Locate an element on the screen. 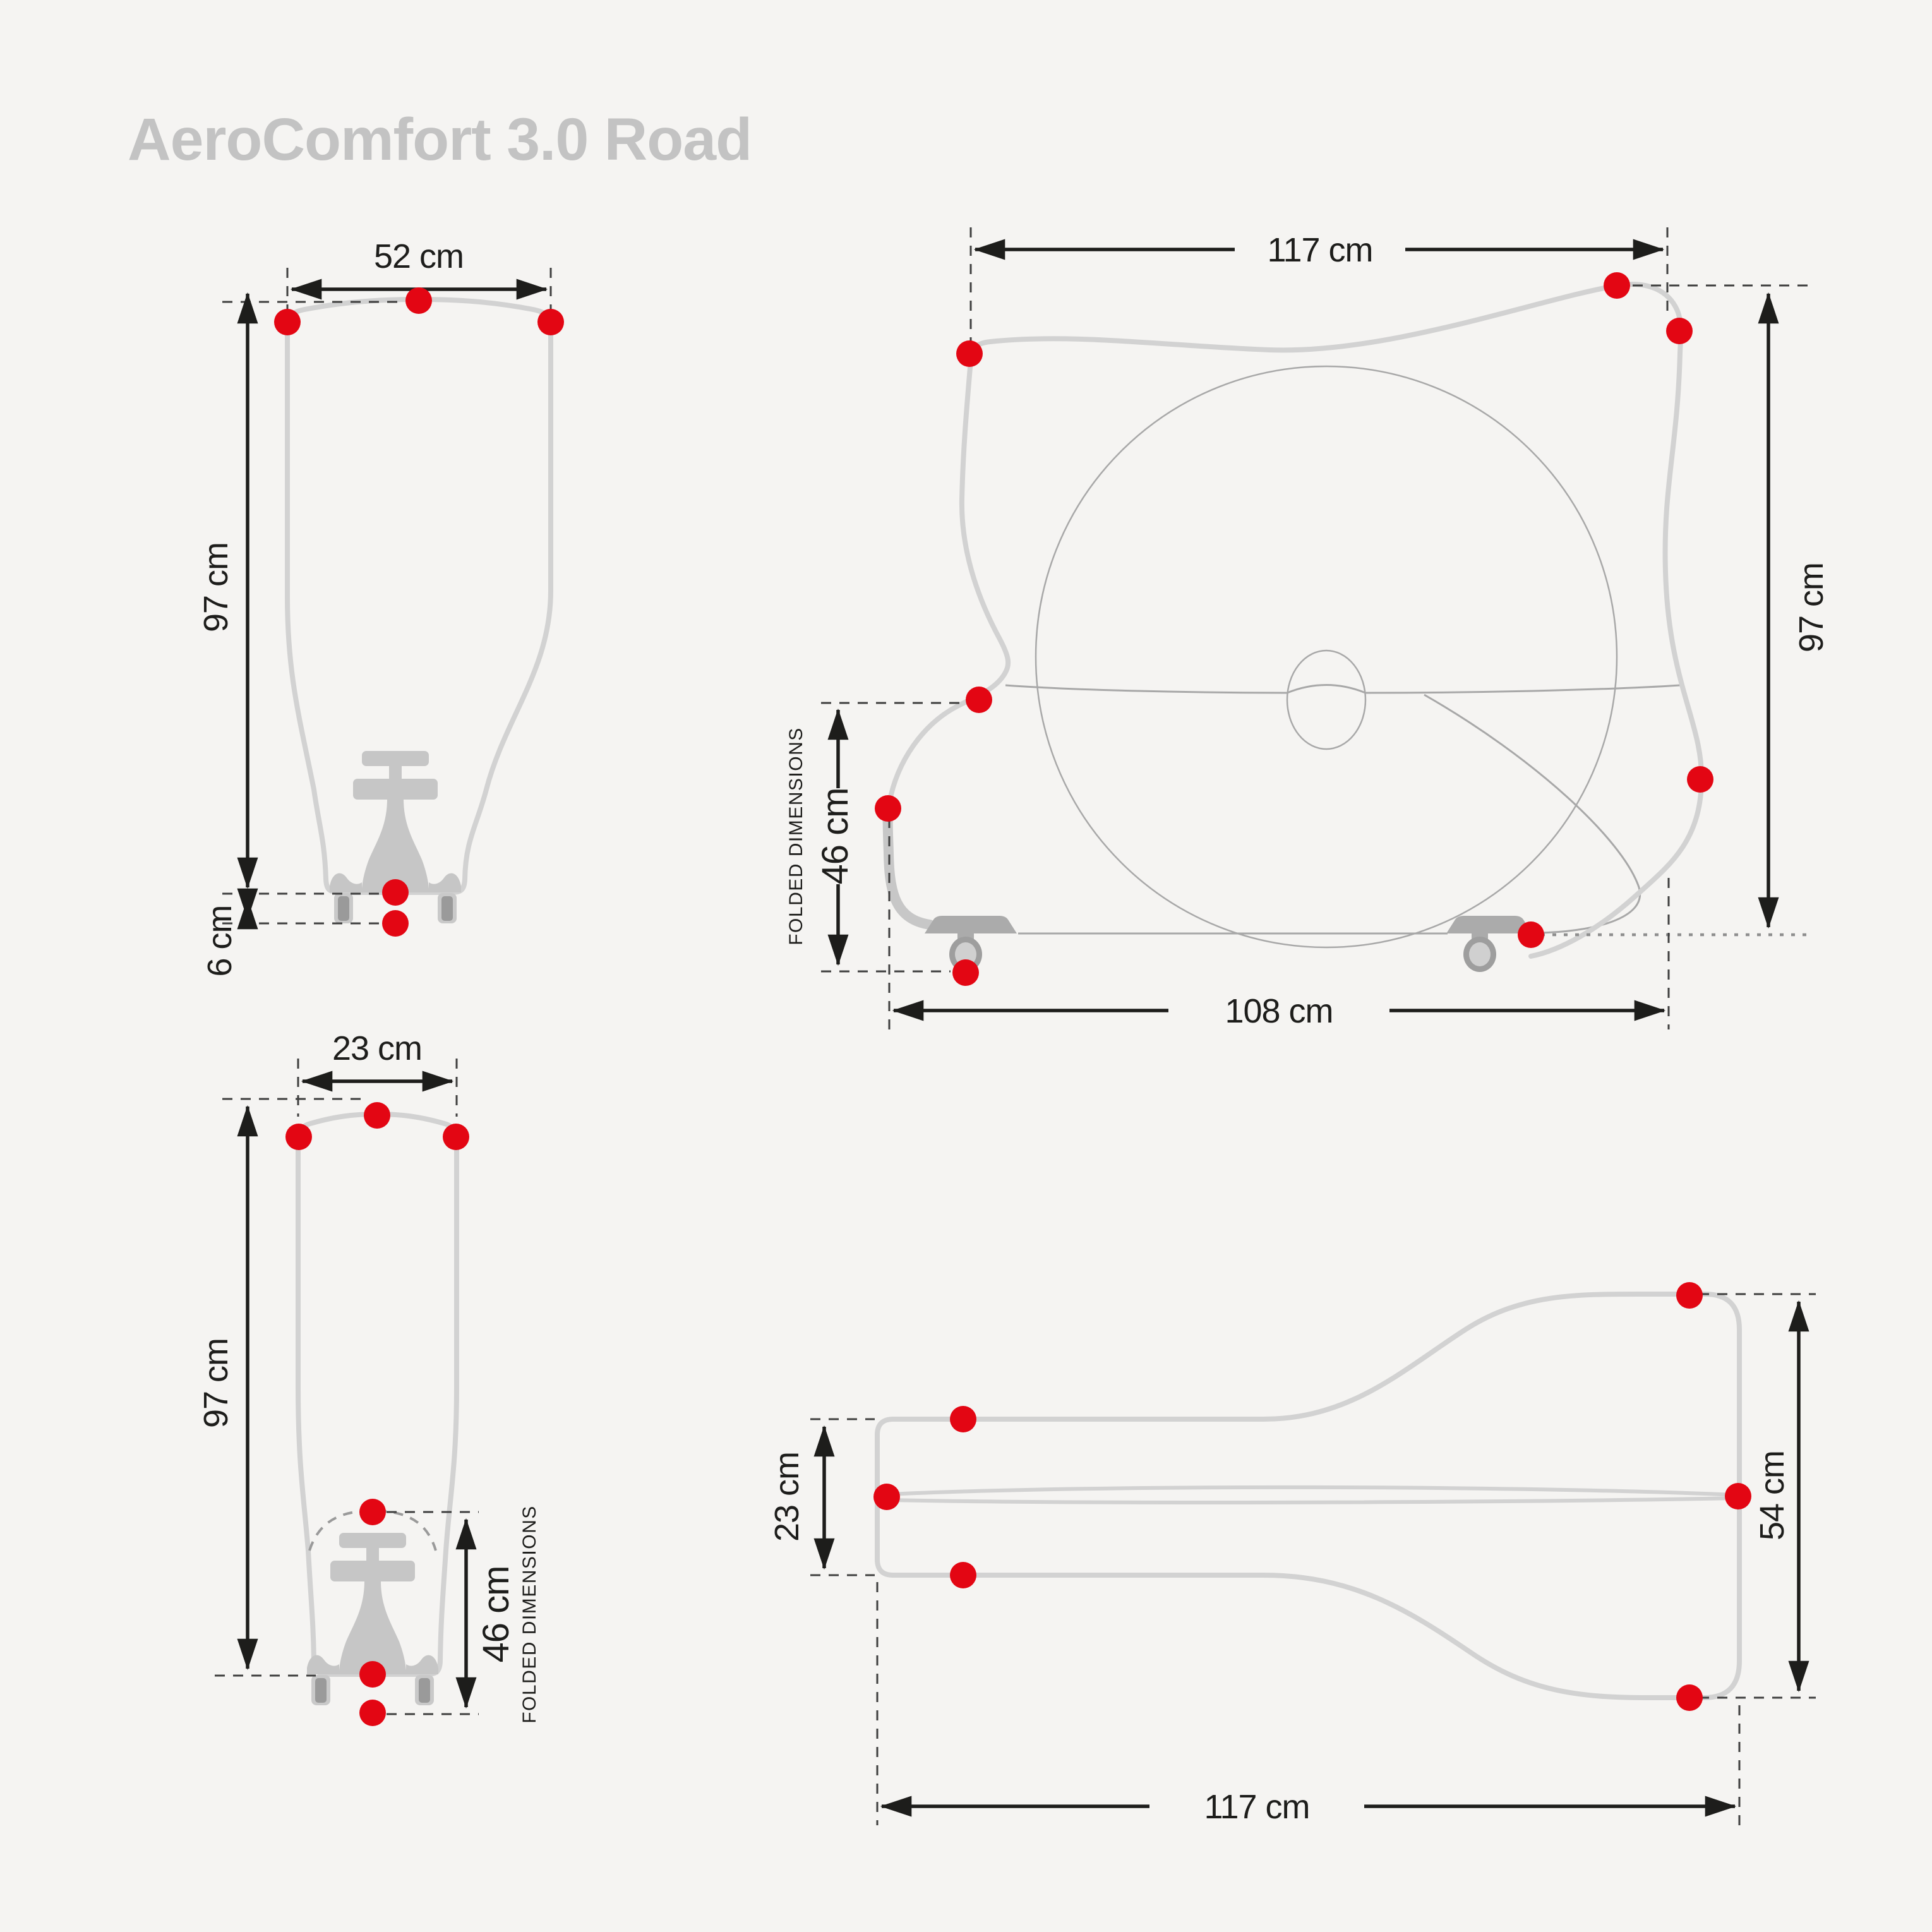 Image resolution: width=1932 pixels, height=1932 pixels. fork-width-label: 23 cm is located at coordinates (787, 1497).